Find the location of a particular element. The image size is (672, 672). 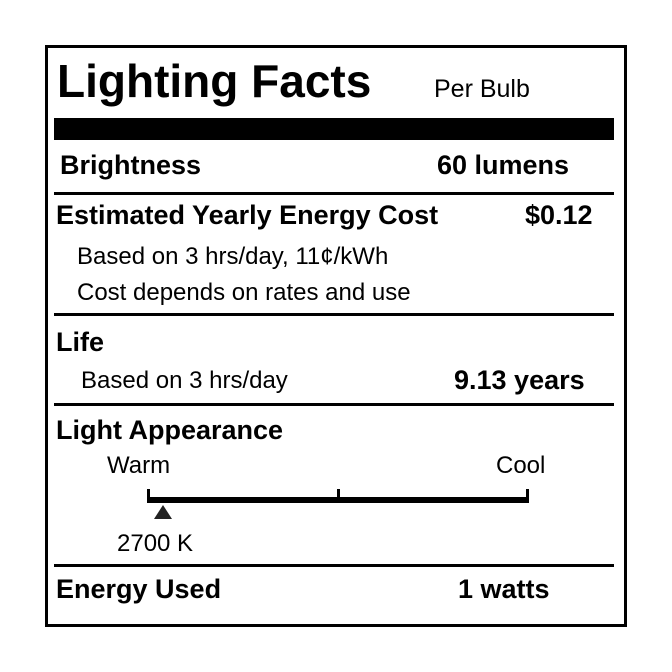

cost-value: $0.12 is located at coordinates (559, 215).